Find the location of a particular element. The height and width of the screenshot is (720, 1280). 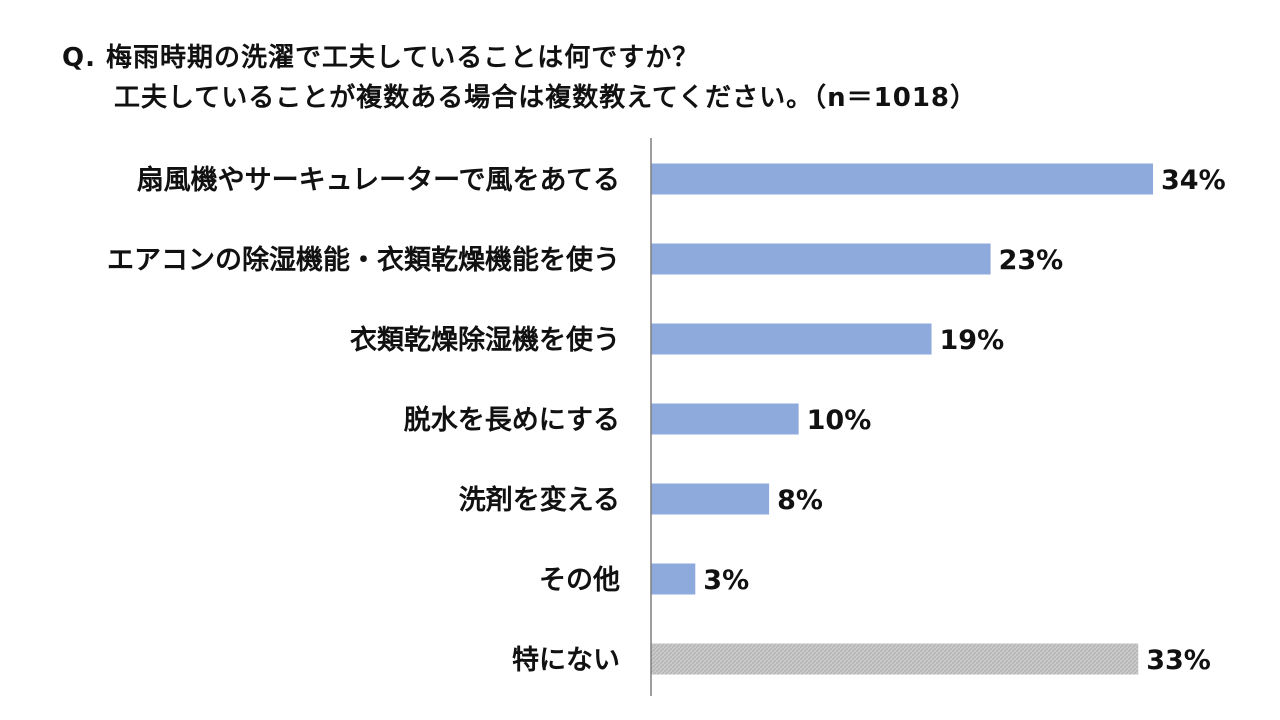

category-label: 扇風機やサーキュレーターで風をあてる is located at coordinates (378, 180).